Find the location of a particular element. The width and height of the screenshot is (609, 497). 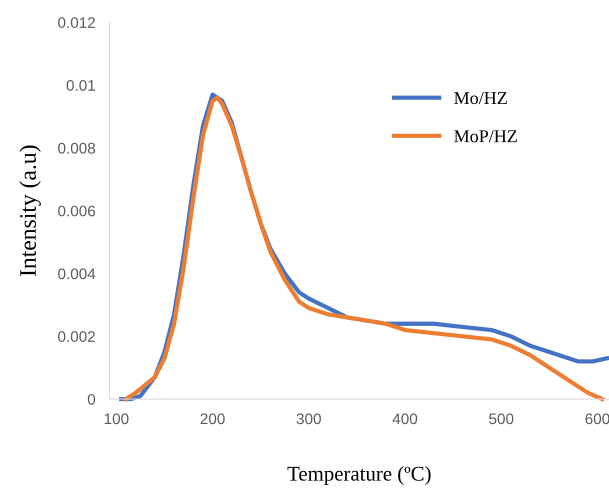

x-tick-label: 200 is located at coordinates (212, 418).